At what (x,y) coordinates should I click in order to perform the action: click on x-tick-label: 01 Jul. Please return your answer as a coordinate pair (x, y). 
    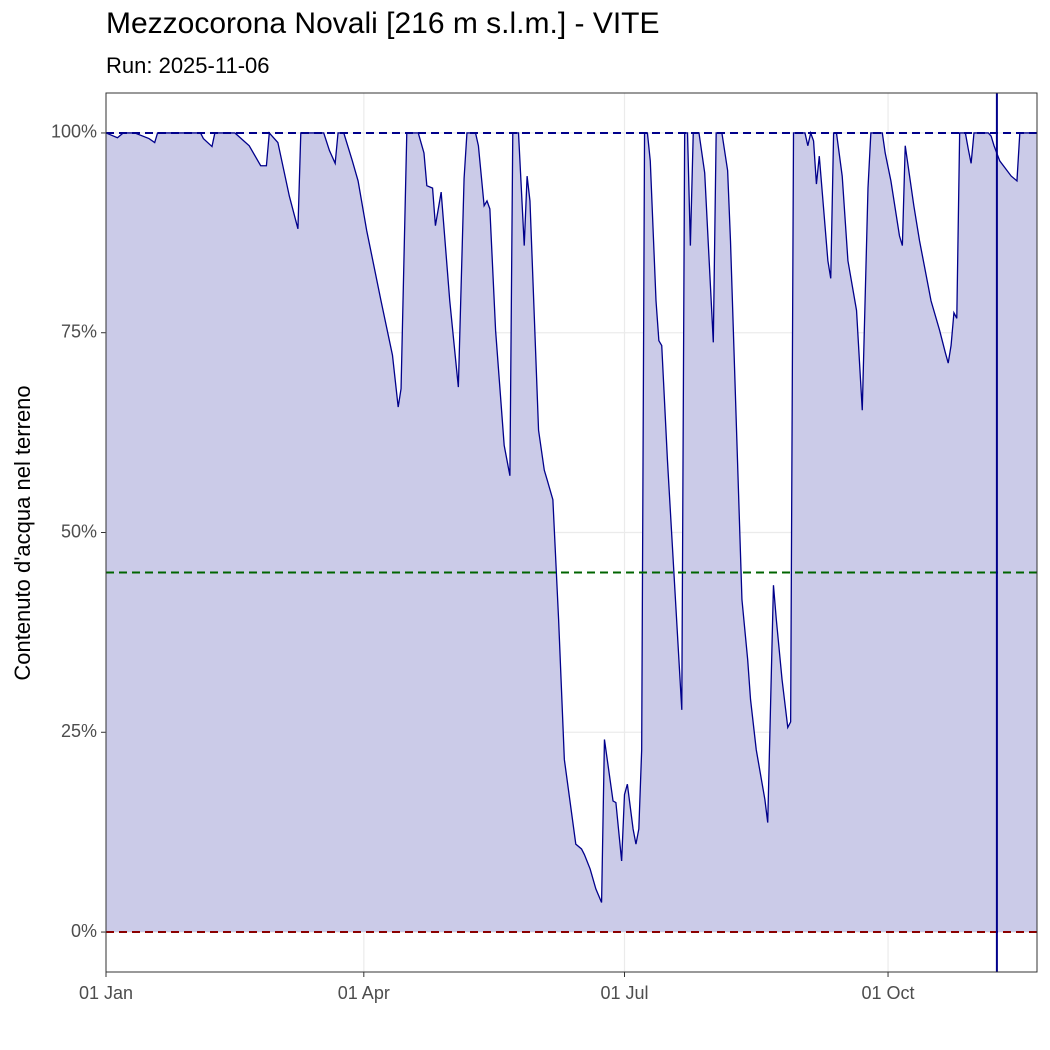
    Looking at the image, I should click on (624, 993).